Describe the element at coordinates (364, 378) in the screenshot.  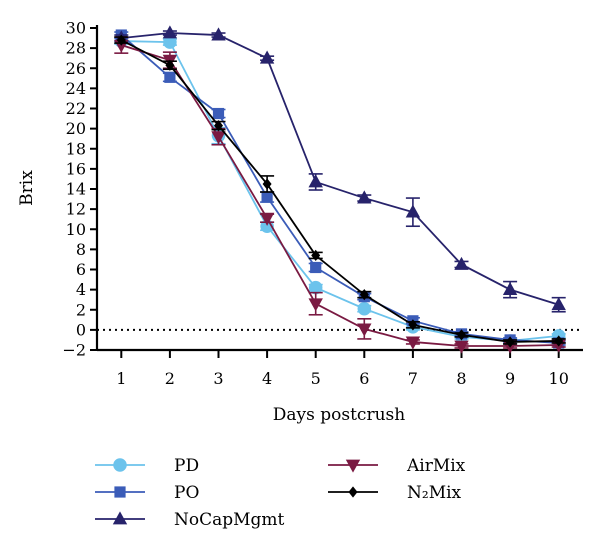
I see `x-tick-label: 6` at that location.